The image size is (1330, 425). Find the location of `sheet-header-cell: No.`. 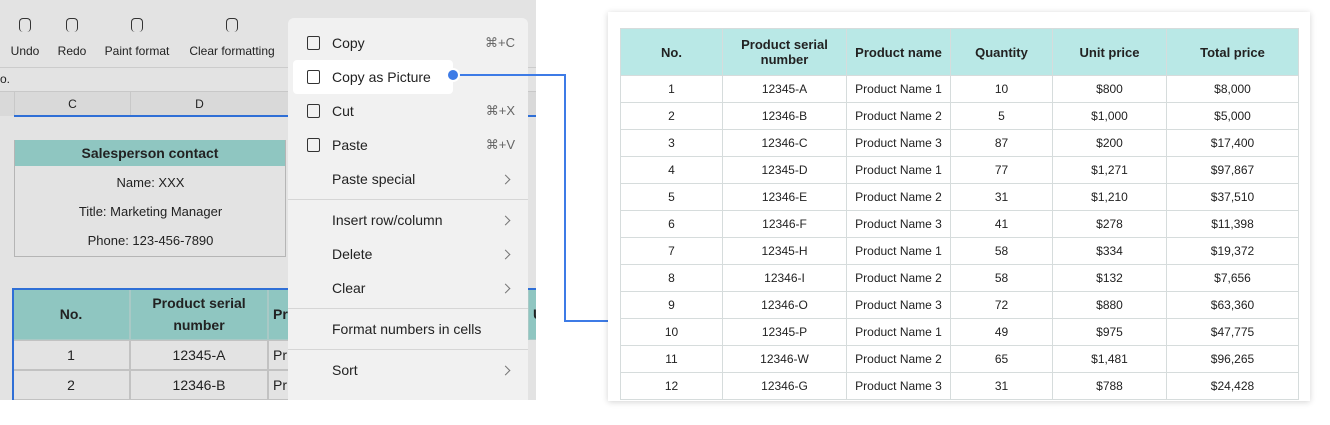

sheet-header-cell: No. is located at coordinates (71, 314).